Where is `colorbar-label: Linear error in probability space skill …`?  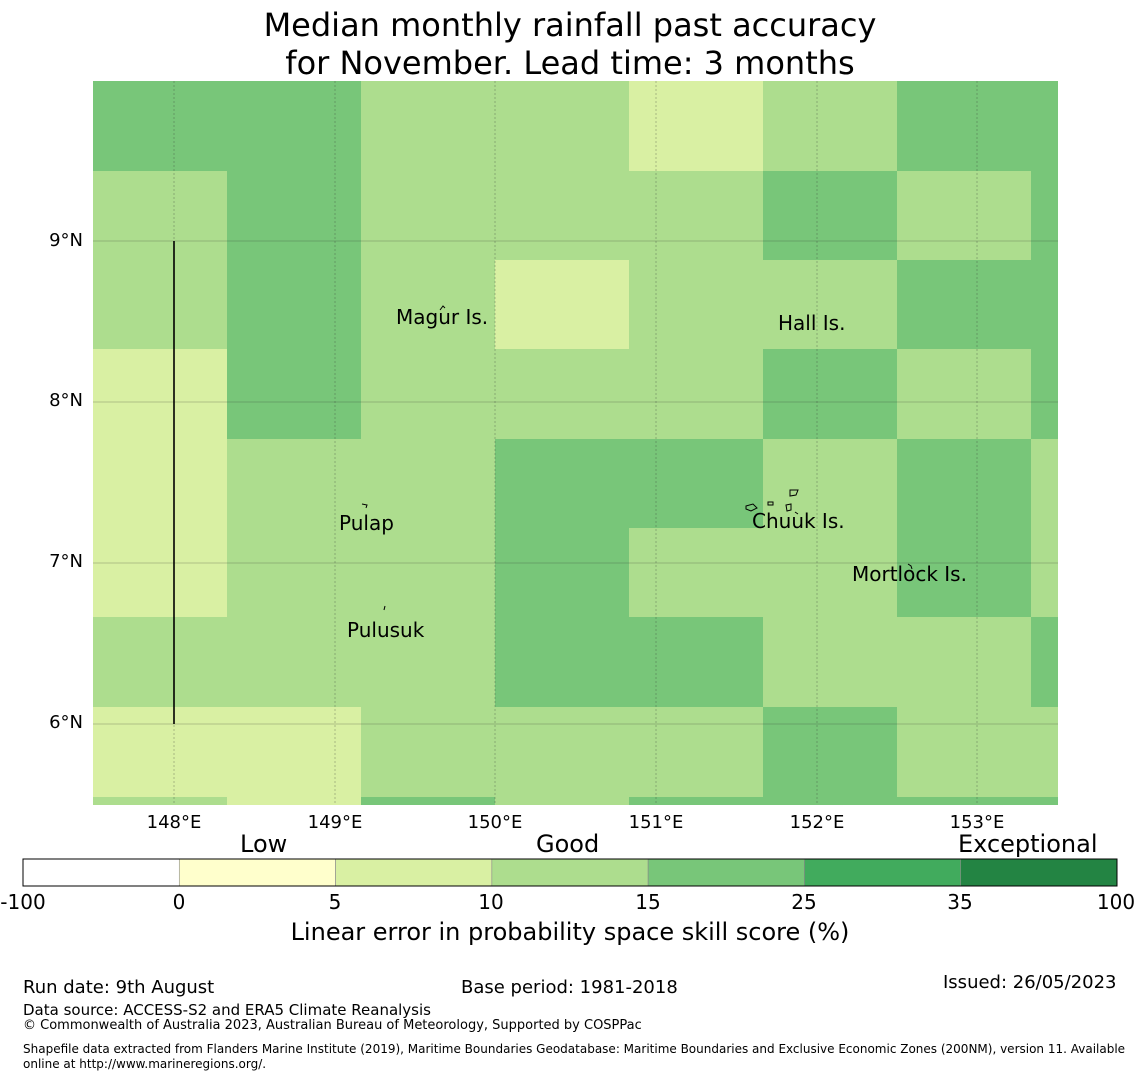
colorbar-label: Linear error in probability space skill … is located at coordinates (570, 932).